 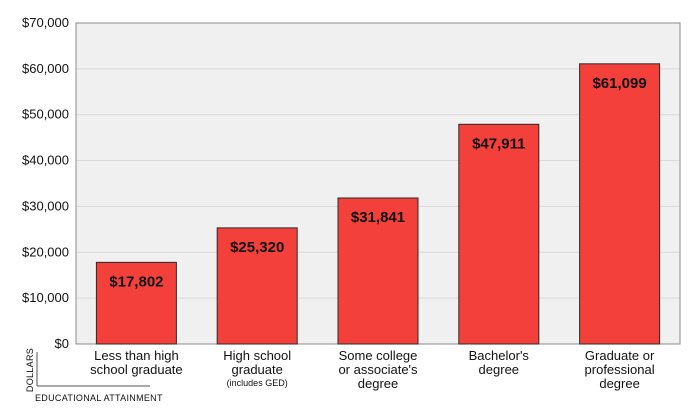 I want to click on x-tick-label: school graduate, so click(x=136, y=369).